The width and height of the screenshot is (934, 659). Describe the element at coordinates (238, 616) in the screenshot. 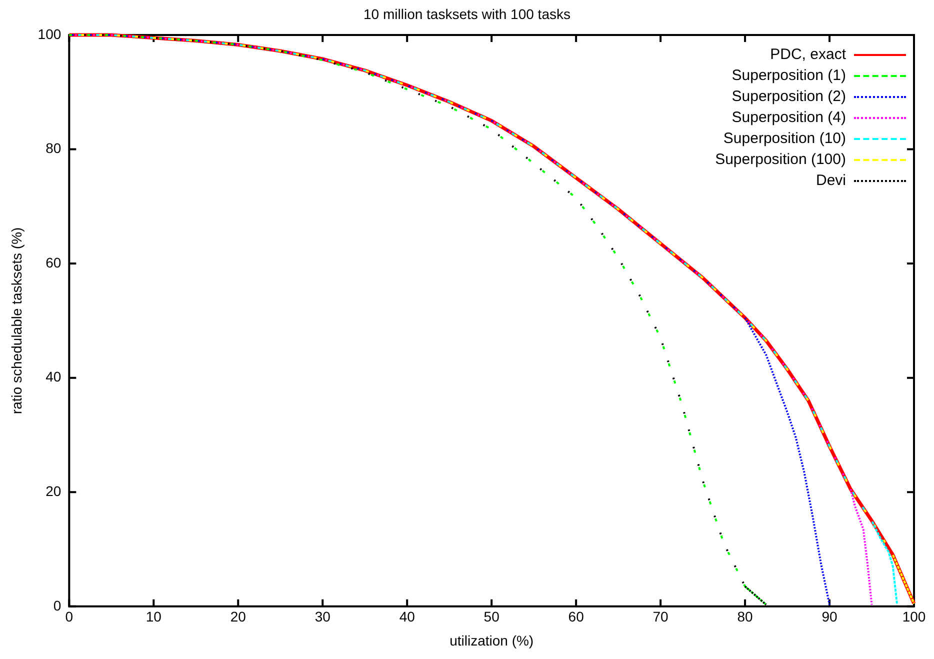

I see `x-tick-label: 20` at that location.